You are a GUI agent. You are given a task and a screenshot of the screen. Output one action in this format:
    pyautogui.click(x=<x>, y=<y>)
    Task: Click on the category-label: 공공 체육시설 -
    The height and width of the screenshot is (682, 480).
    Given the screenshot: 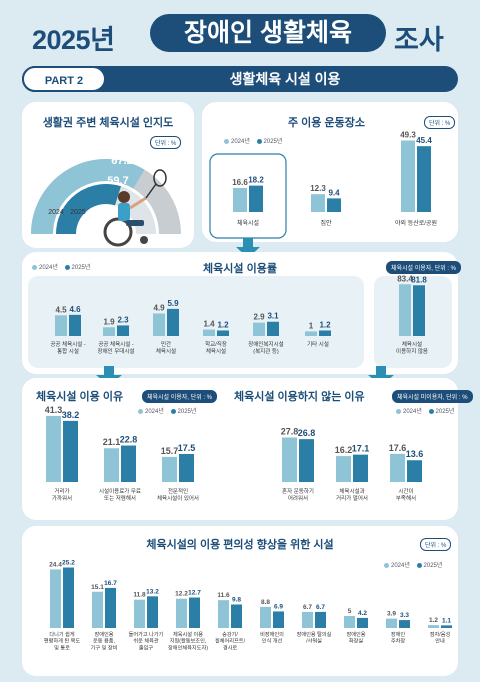 What is the action you would take?
    pyautogui.click(x=67, y=344)
    